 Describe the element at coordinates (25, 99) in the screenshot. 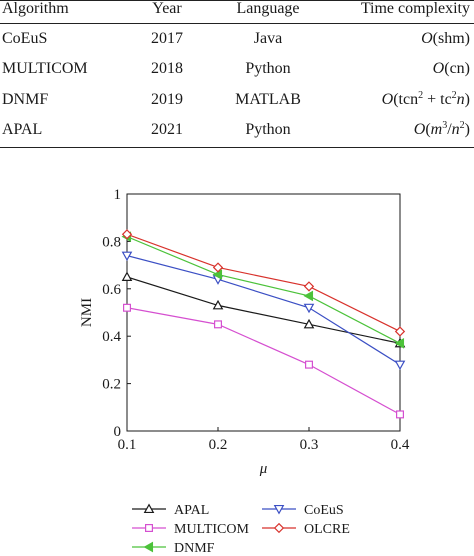

I see `cell-algorithm: DNMF` at that location.